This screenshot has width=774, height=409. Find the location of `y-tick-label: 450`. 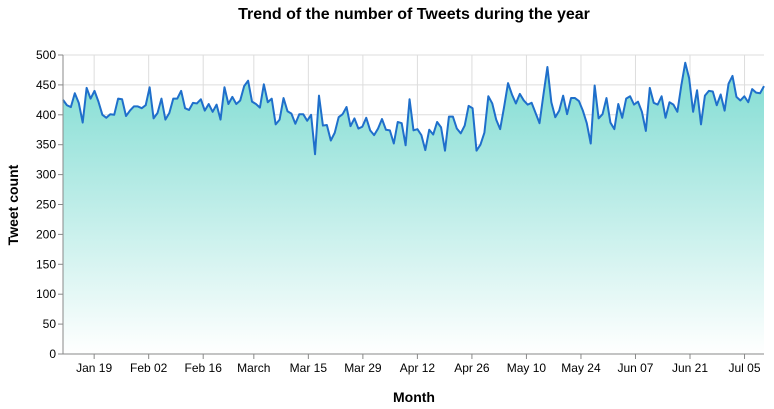

y-tick-label: 450 is located at coordinates (46, 85).